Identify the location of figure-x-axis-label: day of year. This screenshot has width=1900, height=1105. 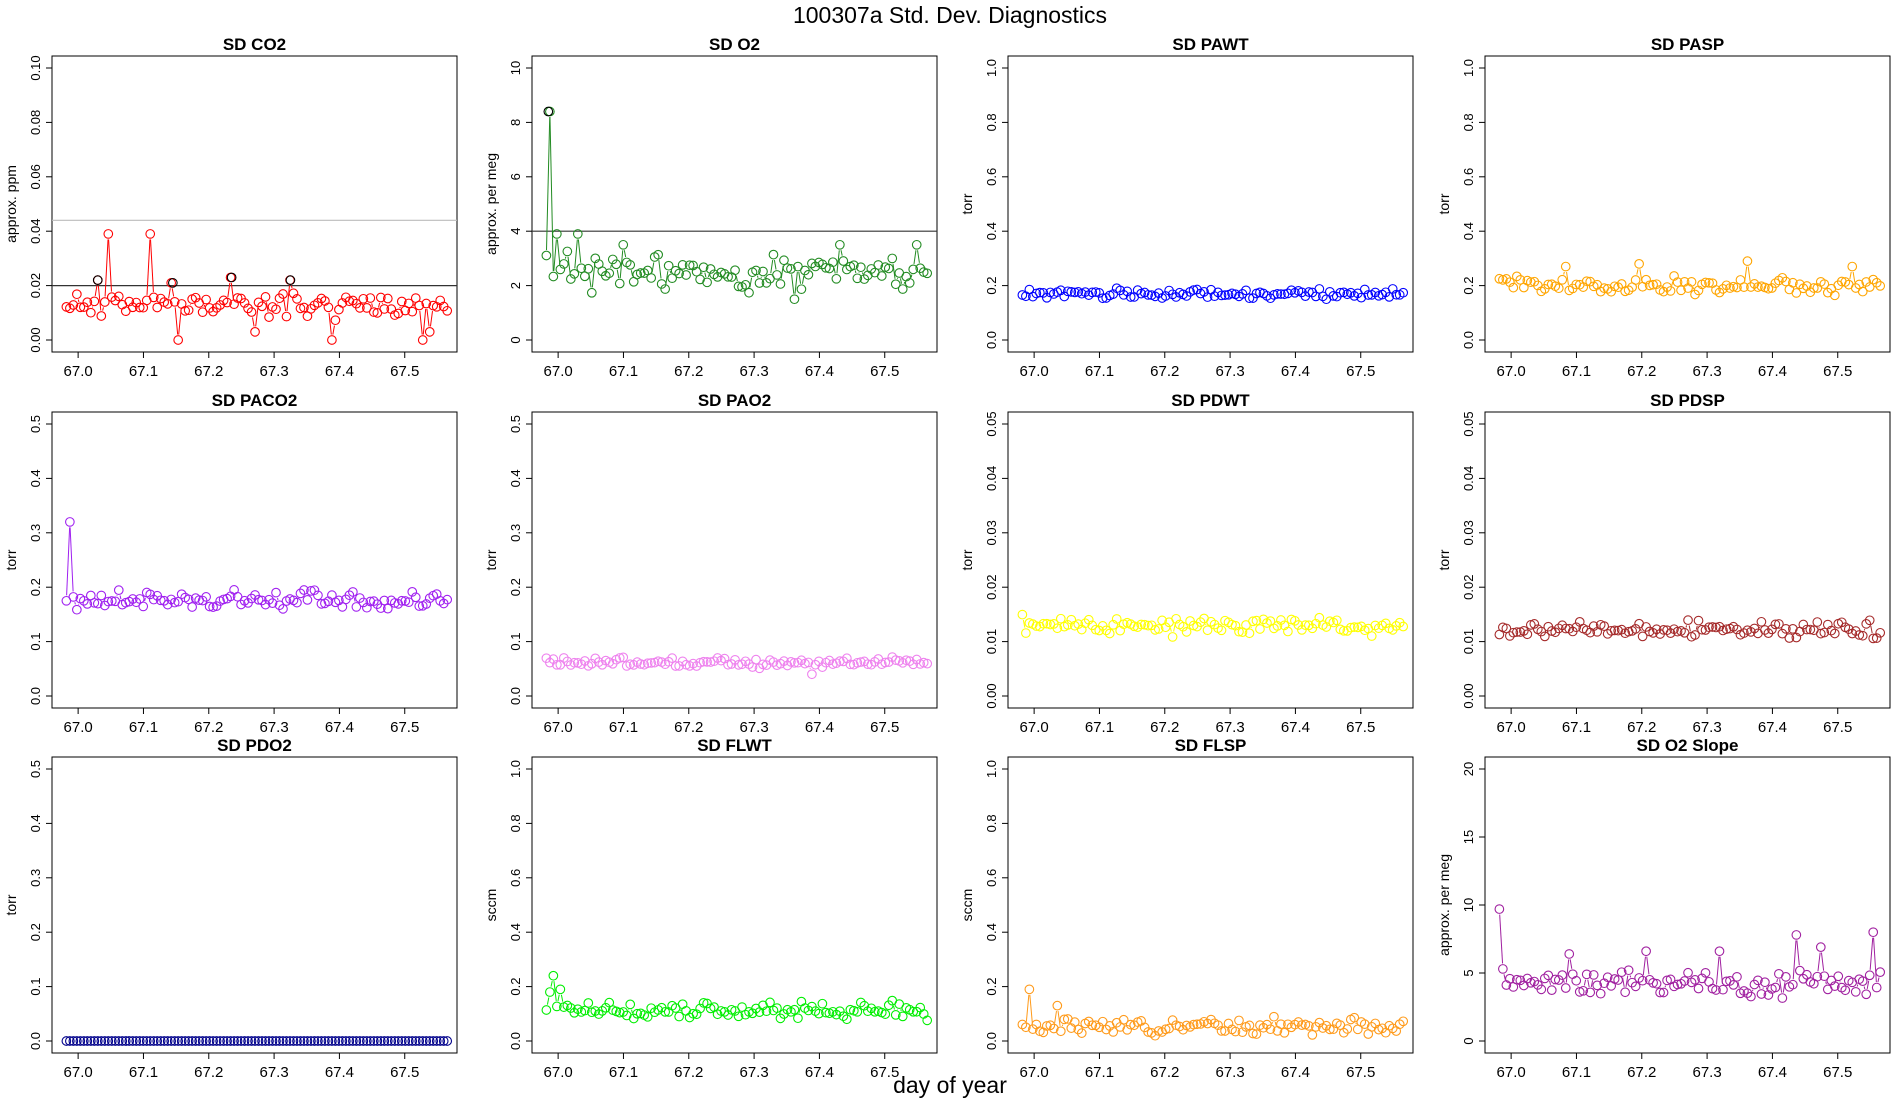
(950, 1085).